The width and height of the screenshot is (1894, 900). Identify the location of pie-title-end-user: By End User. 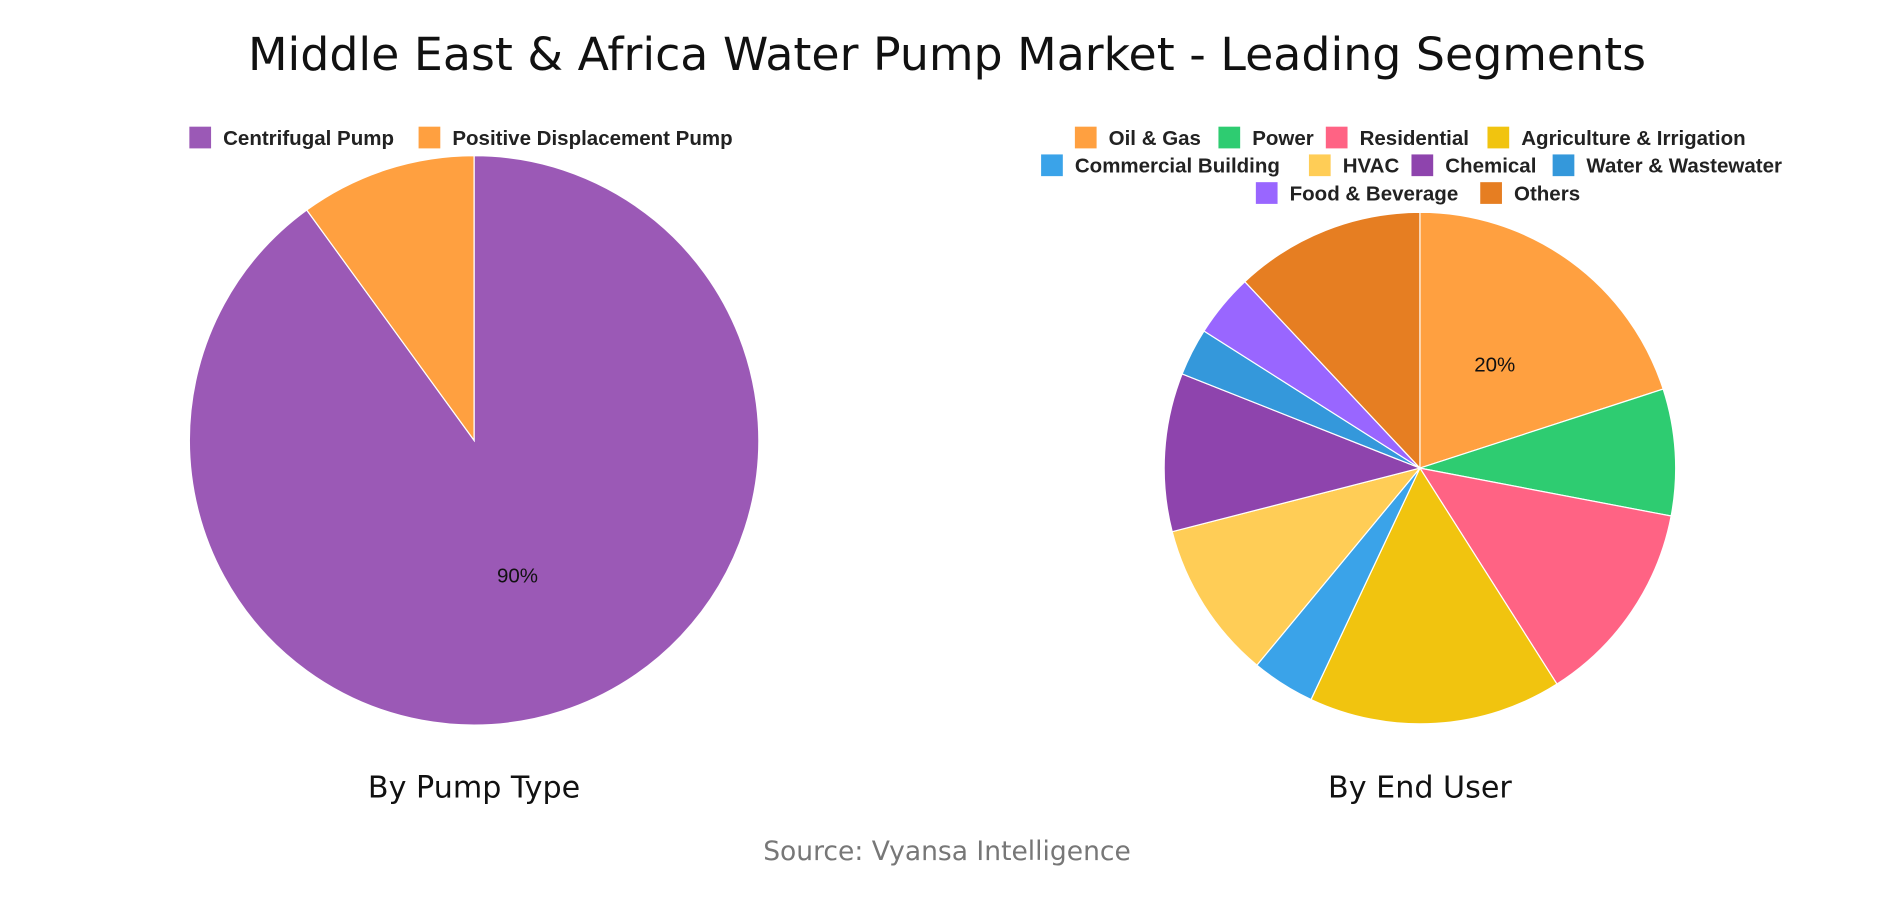
(1420, 787).